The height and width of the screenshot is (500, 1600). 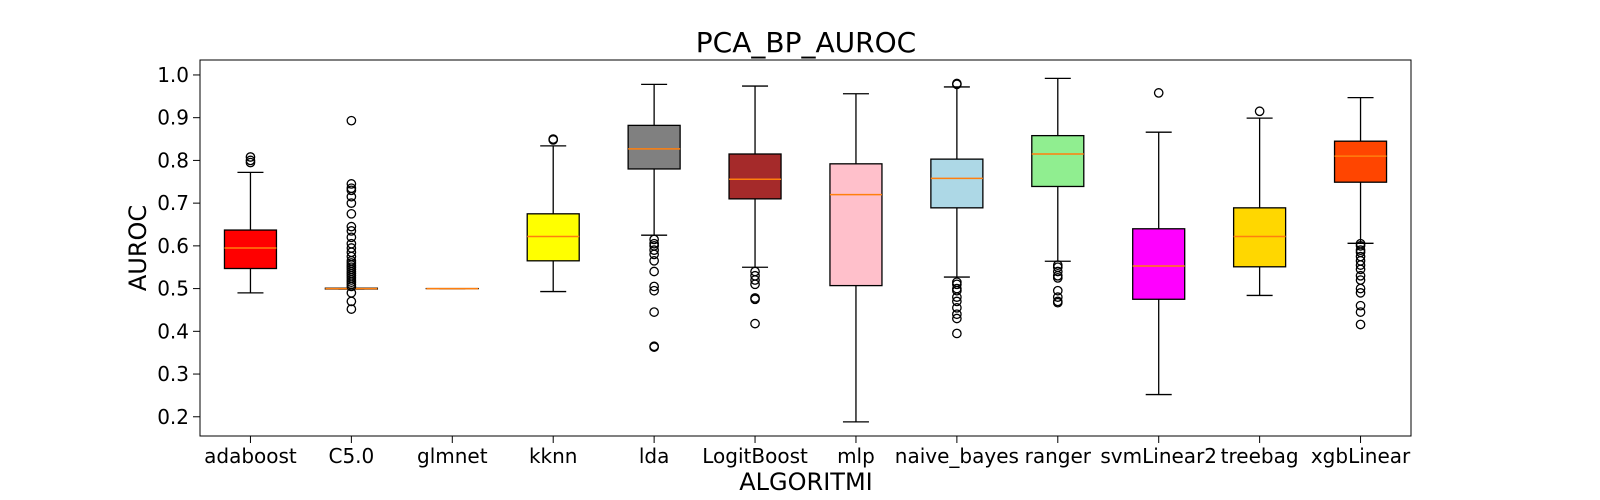 I want to click on box-naive_bayes, so click(x=957, y=208).